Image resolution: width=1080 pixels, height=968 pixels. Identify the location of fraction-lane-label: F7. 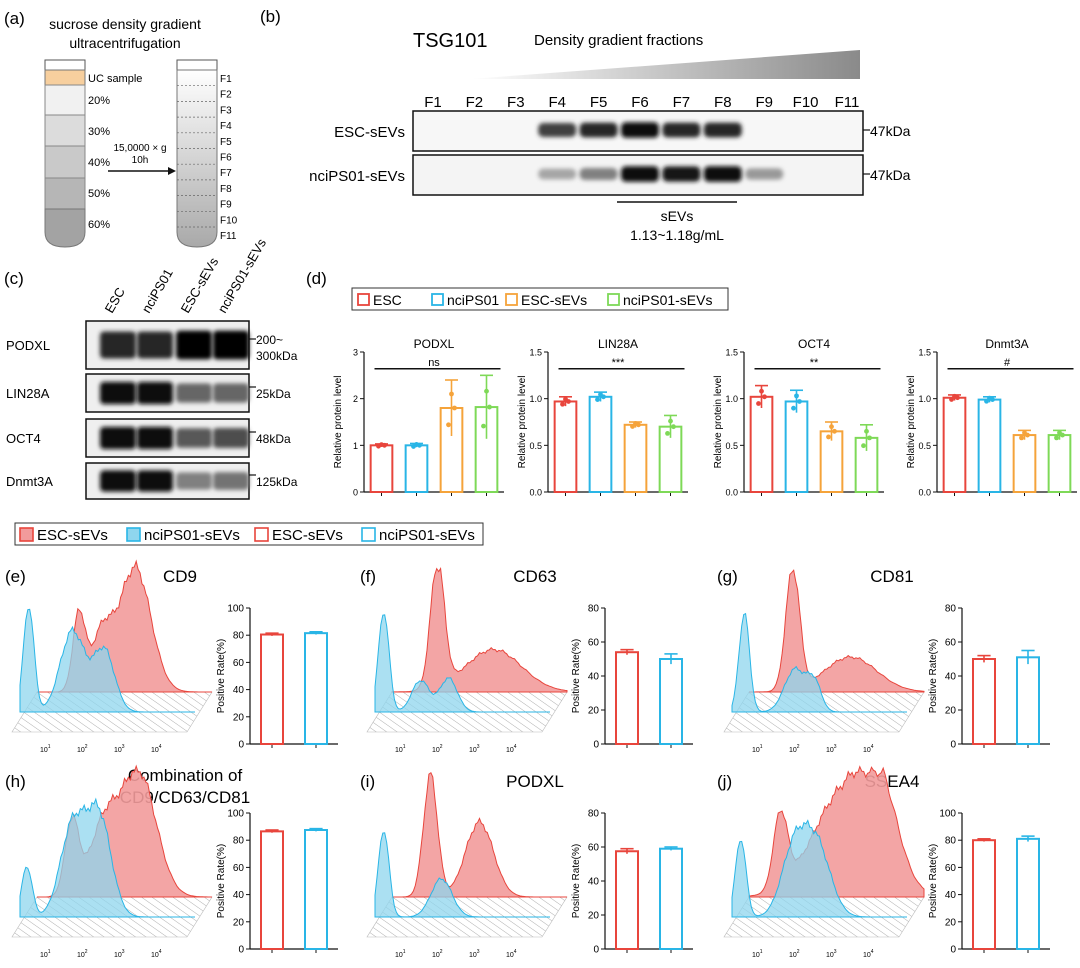
(682, 102).